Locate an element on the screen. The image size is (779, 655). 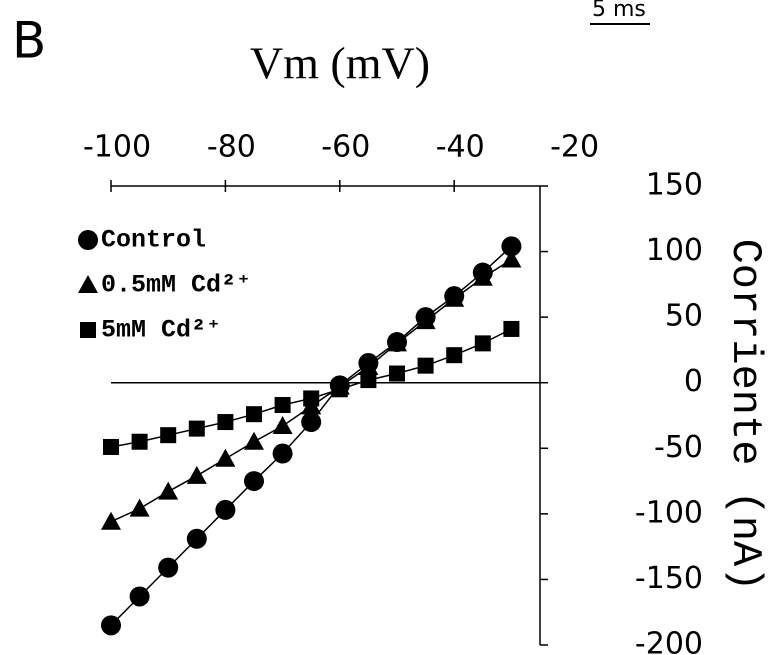
x-axis-label: Vm (mV) is located at coordinates (340, 63).